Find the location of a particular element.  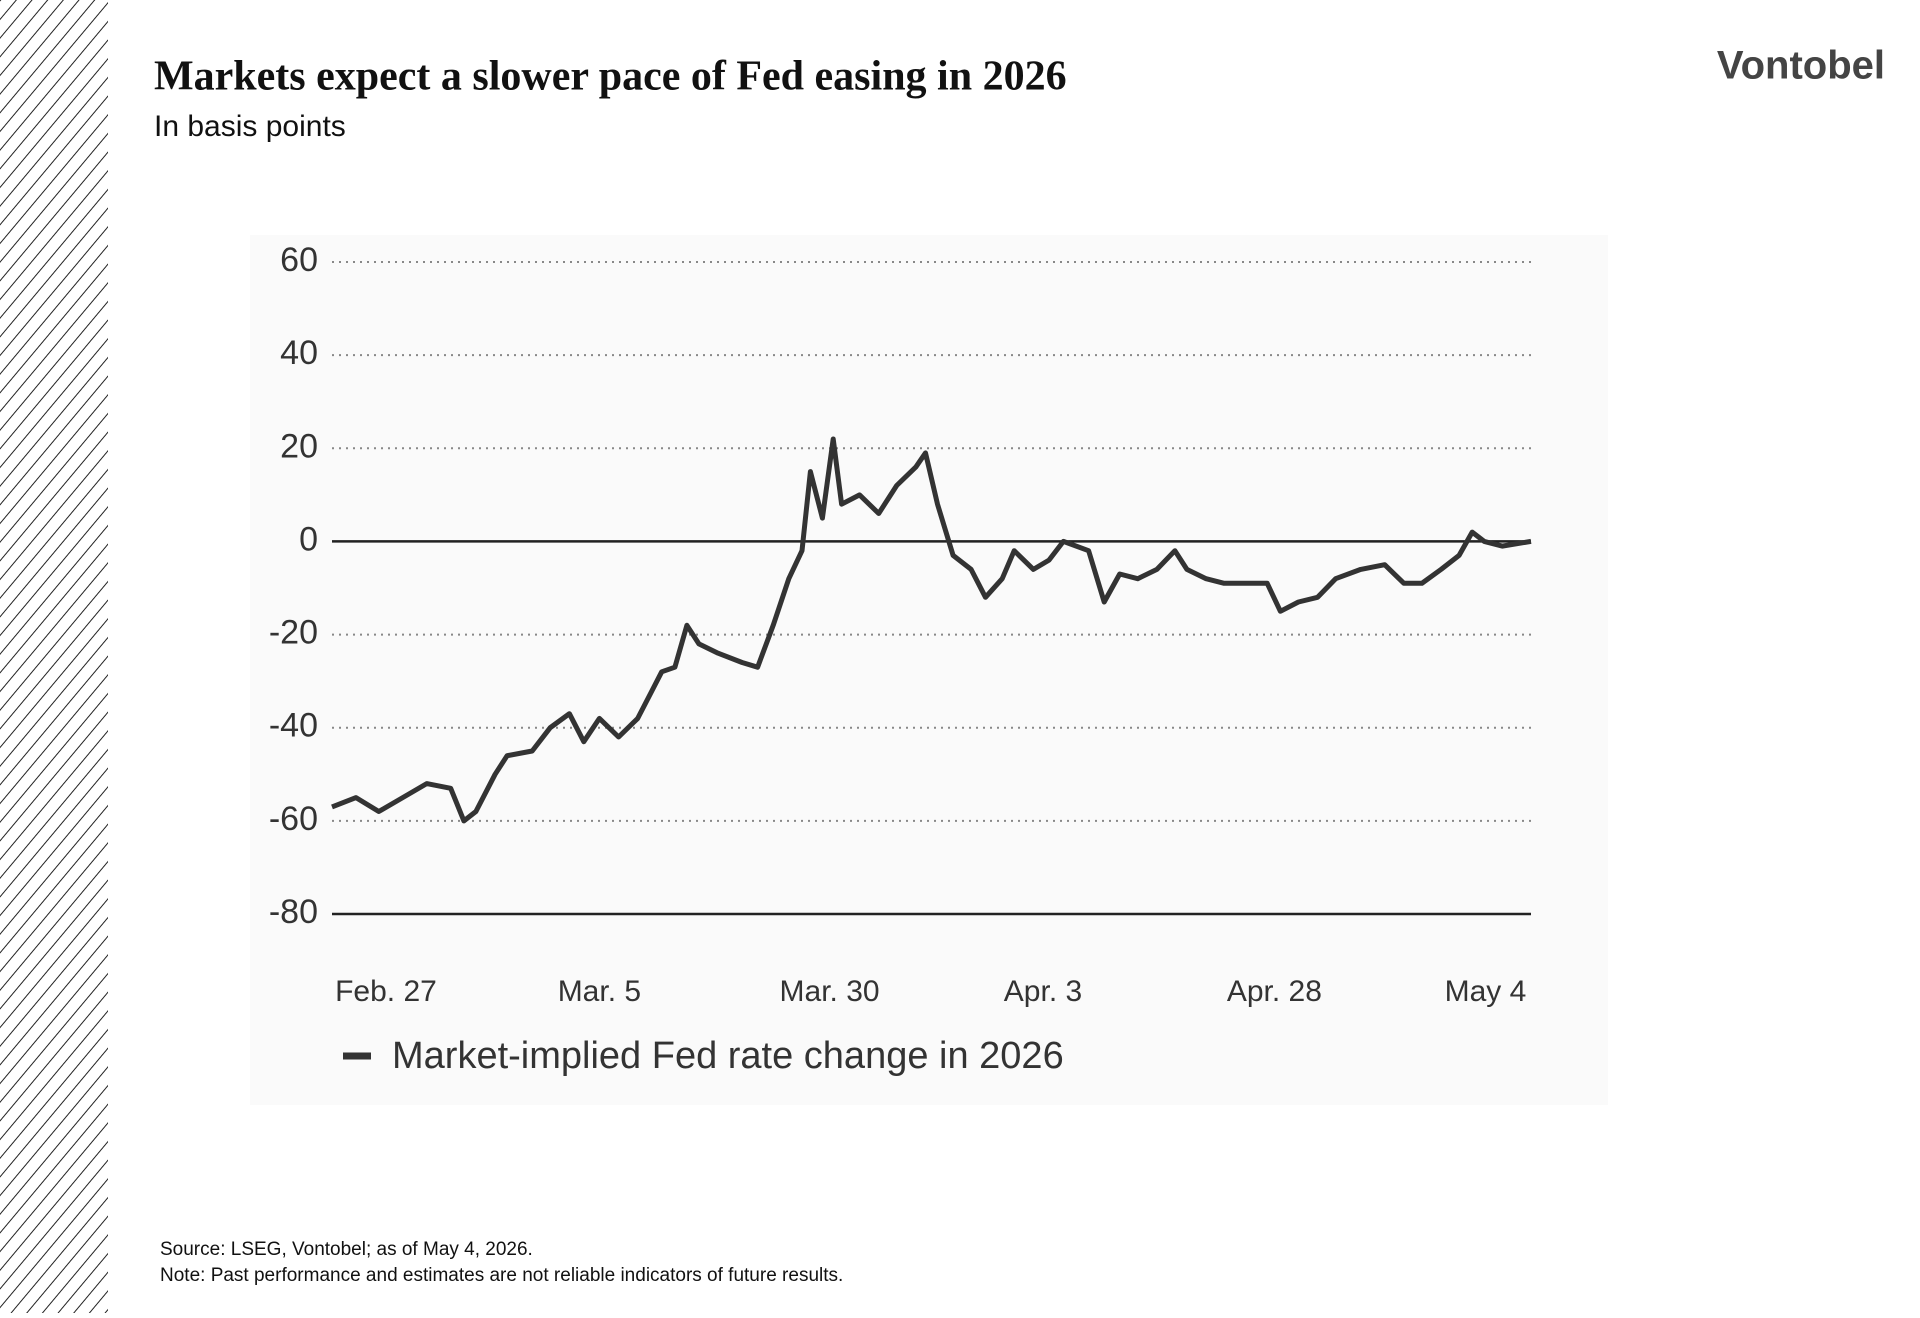

legend-label: Market-implied Fed rate change in 2026 is located at coordinates (728, 1056).